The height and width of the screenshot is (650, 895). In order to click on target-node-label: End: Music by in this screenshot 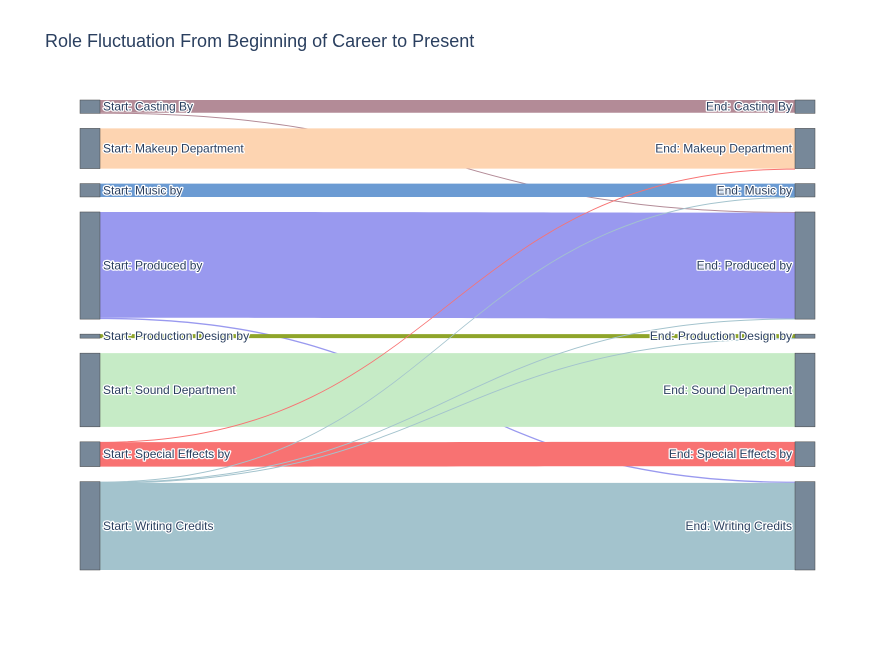, I will do `click(754, 190)`.